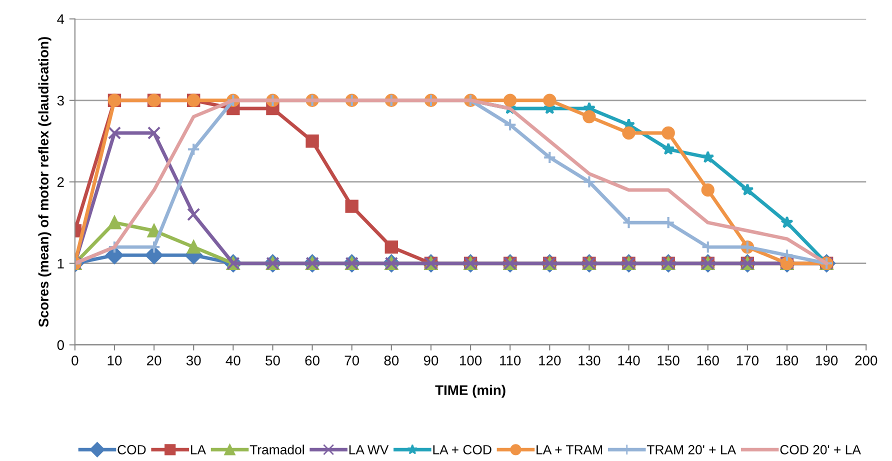 This screenshot has width=892, height=461. I want to click on x-tick-label: 150, so click(669, 361).